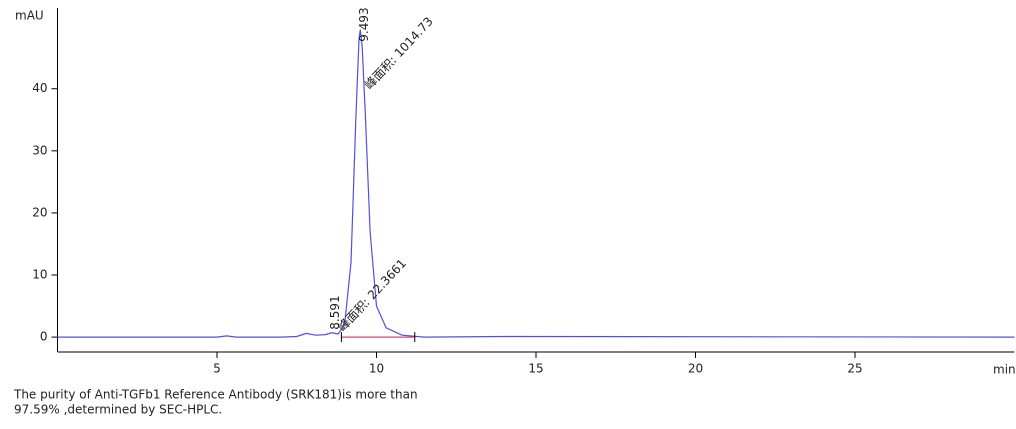 Image resolution: width=1016 pixels, height=429 pixels. What do you see at coordinates (695, 369) in the screenshot?
I see `x-tick-label: 20` at bounding box center [695, 369].